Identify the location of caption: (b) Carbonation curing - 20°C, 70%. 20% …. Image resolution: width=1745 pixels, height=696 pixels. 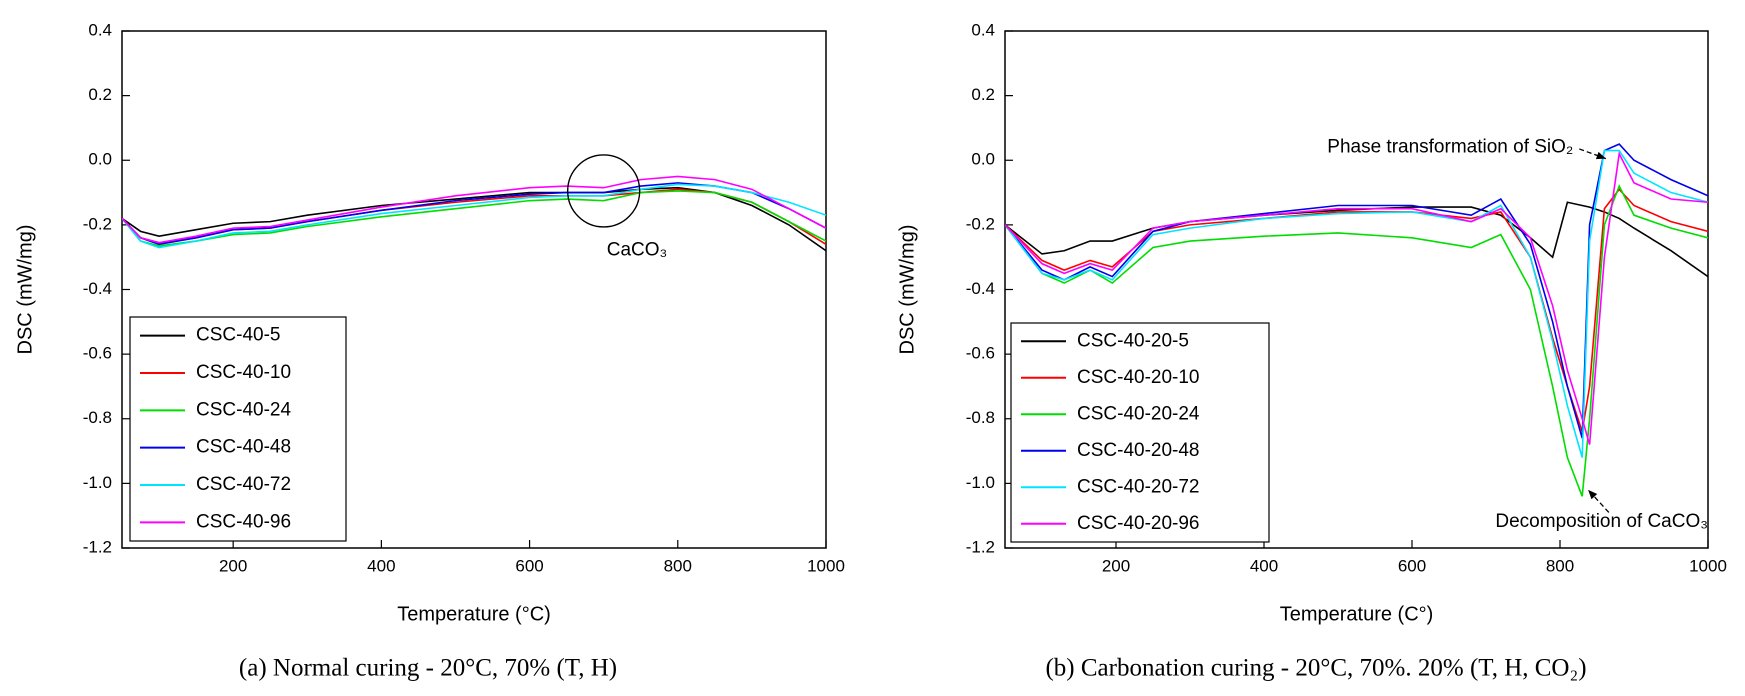
(1315, 668).